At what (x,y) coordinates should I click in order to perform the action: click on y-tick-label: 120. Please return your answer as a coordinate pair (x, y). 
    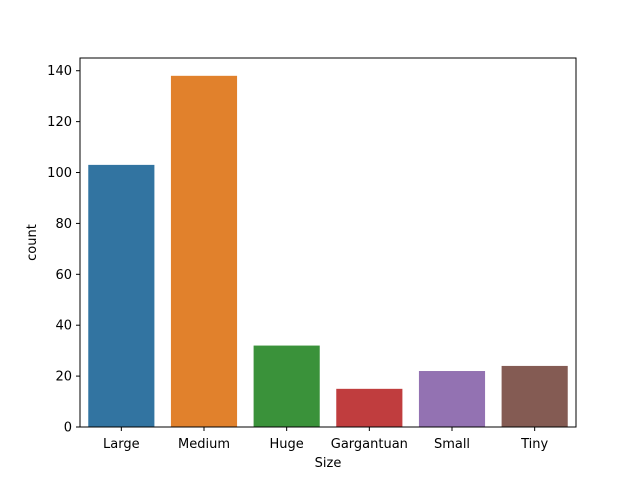
    Looking at the image, I should click on (59, 122).